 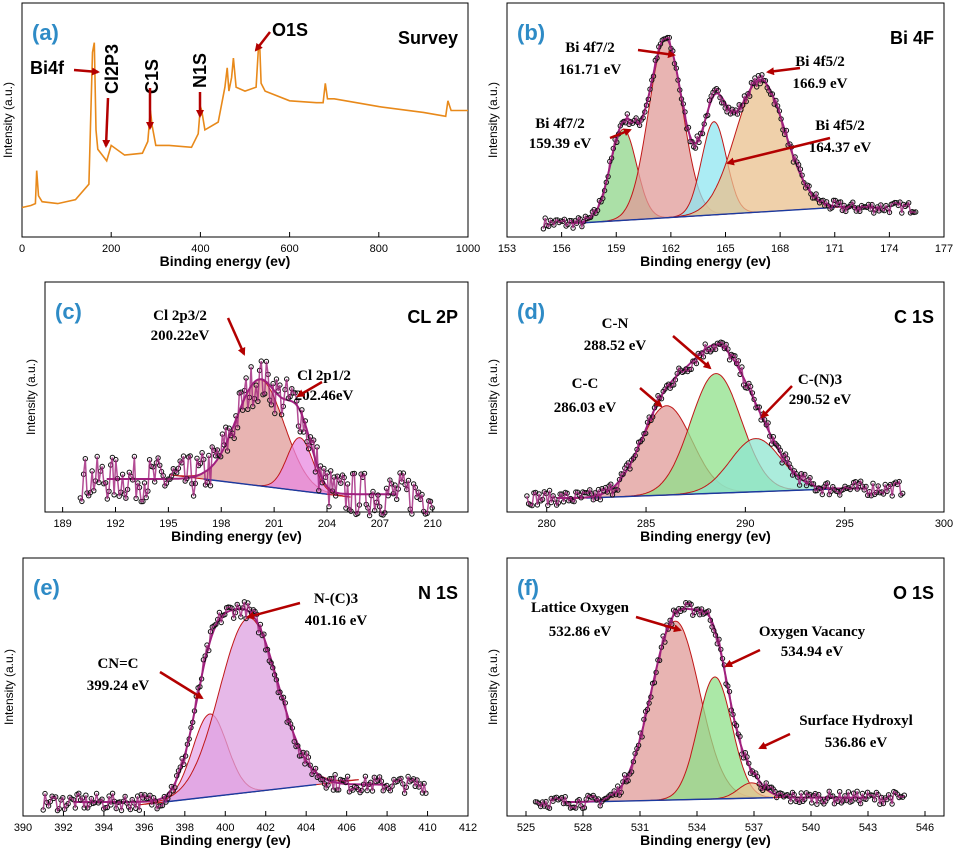 I want to click on panel-label: (c), so click(x=68, y=311).